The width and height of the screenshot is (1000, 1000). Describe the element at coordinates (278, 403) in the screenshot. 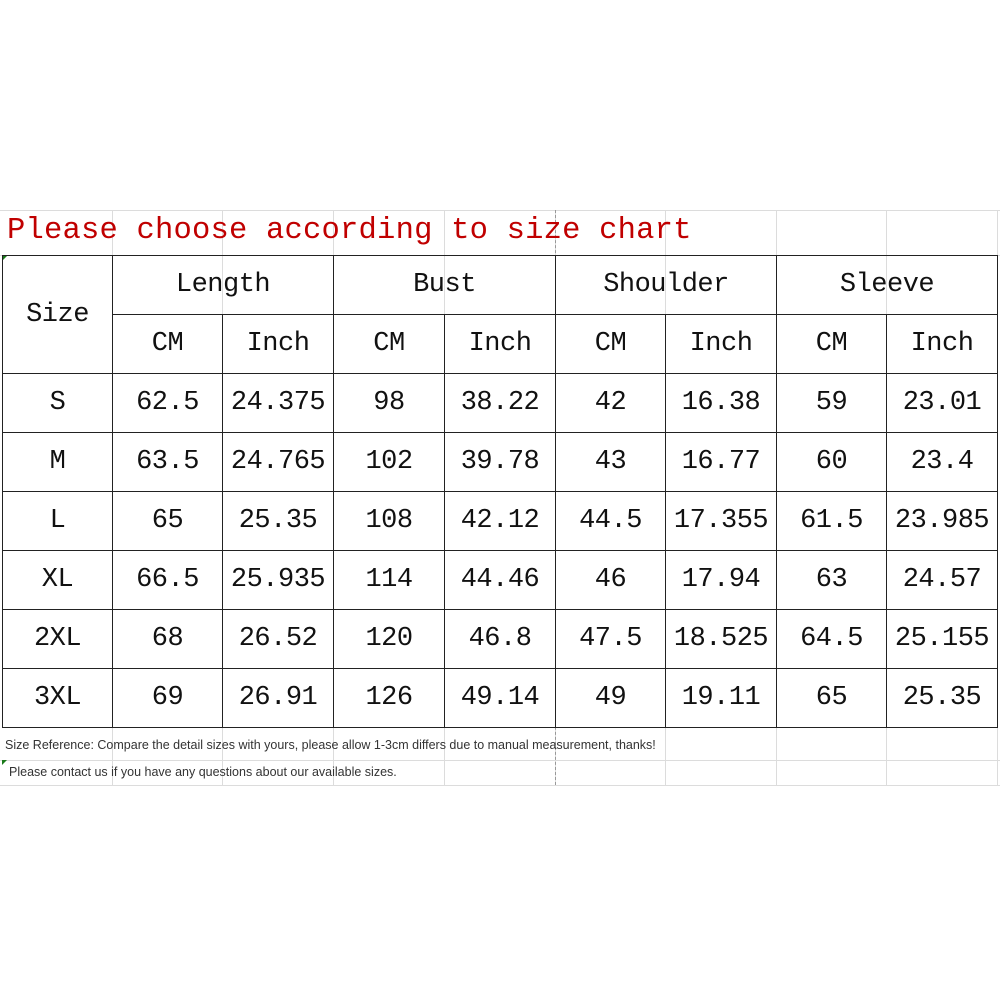

I see `measurement-cell: 24.375` at that location.